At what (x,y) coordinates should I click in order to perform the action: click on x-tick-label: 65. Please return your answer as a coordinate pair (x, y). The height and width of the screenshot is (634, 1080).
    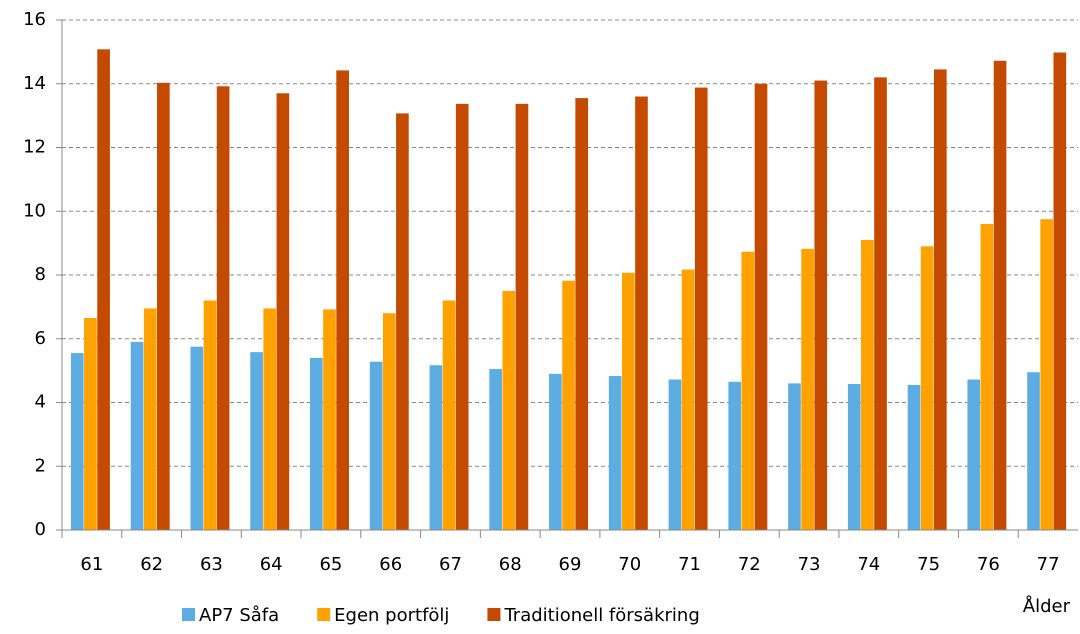
    Looking at the image, I should click on (330, 564).